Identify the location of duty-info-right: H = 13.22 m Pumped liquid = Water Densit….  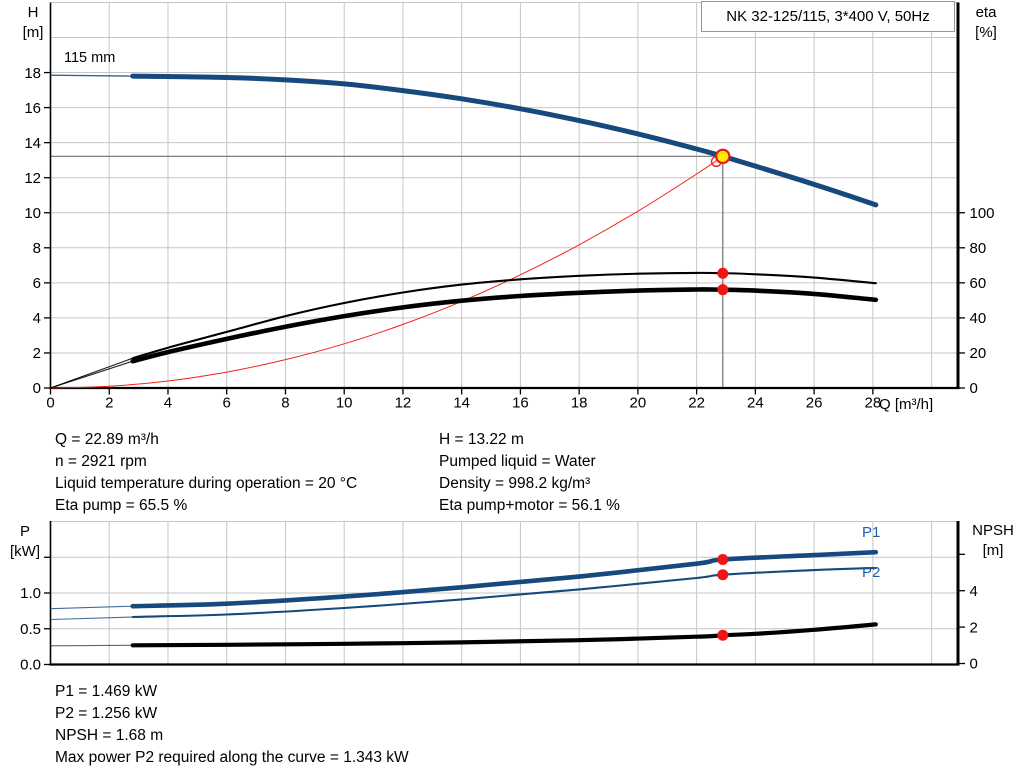
(529, 473).